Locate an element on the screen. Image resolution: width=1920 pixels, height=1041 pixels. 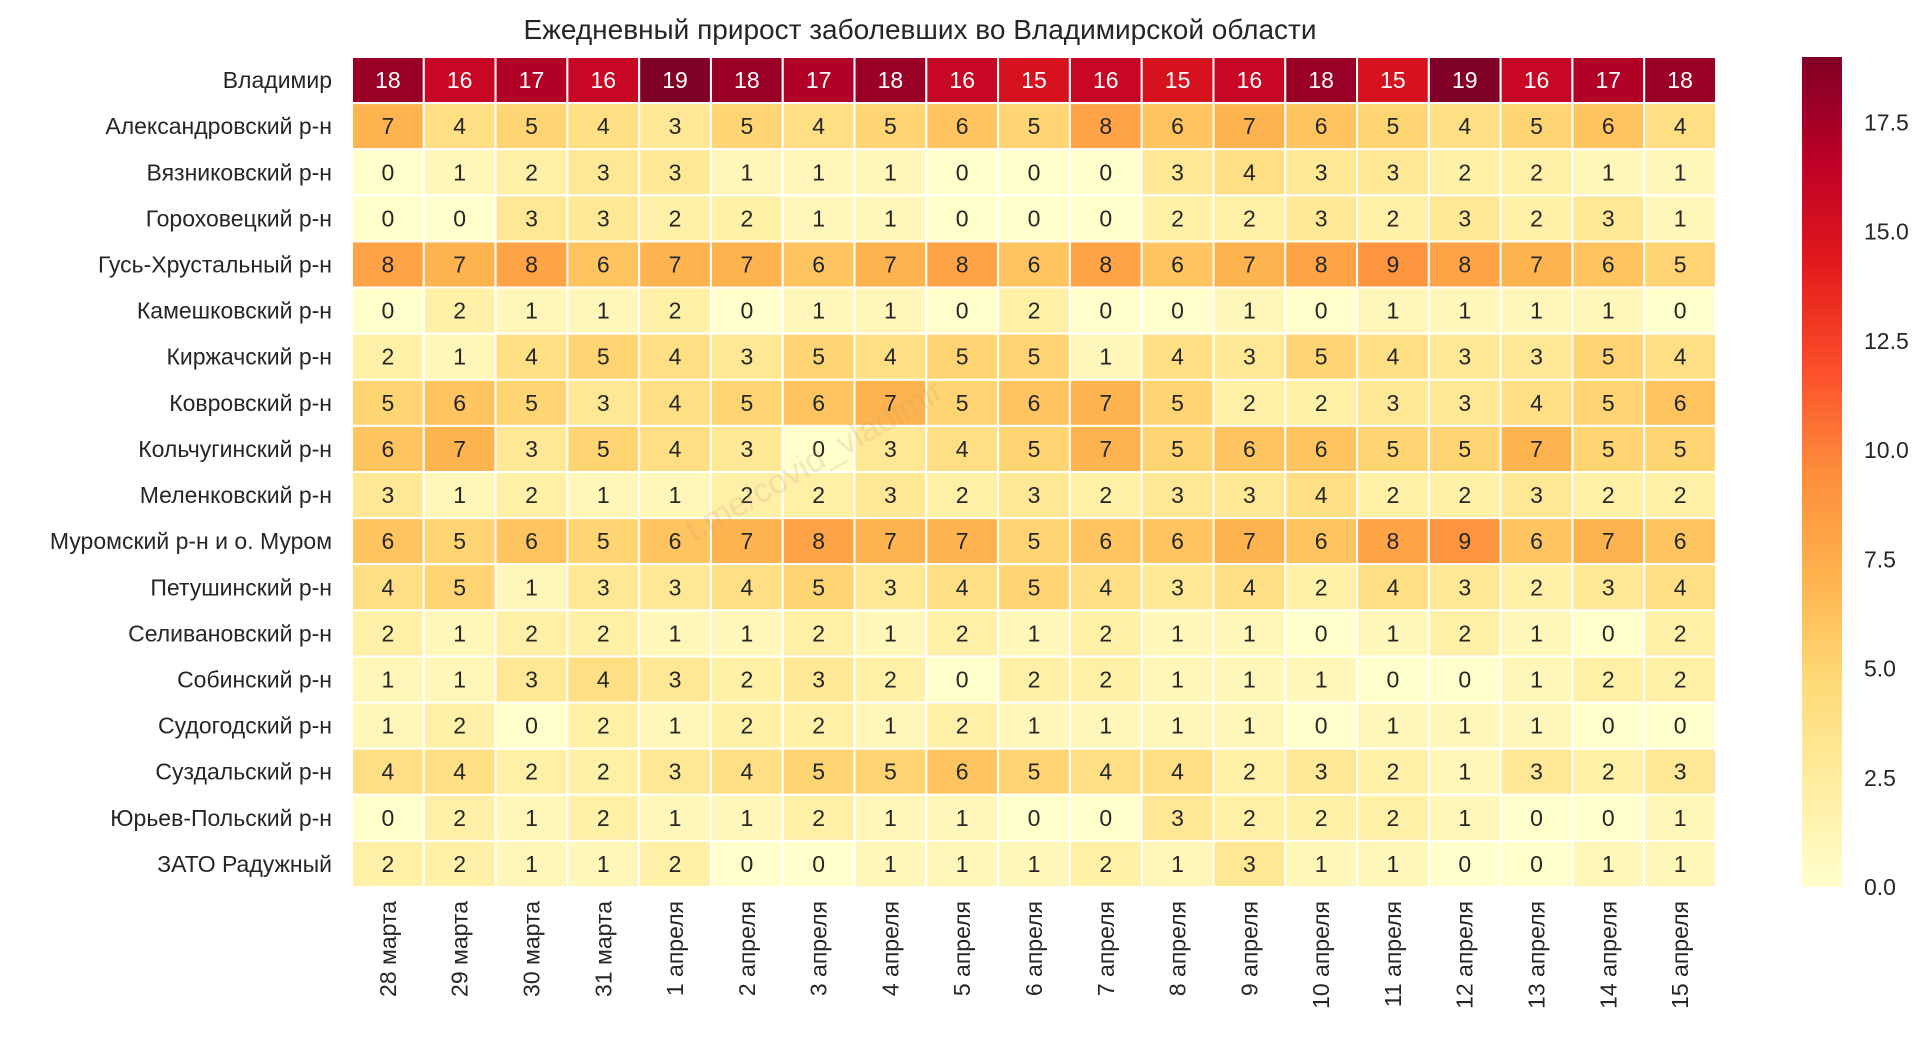
column-label: 6 апреля is located at coordinates (1034, 948).